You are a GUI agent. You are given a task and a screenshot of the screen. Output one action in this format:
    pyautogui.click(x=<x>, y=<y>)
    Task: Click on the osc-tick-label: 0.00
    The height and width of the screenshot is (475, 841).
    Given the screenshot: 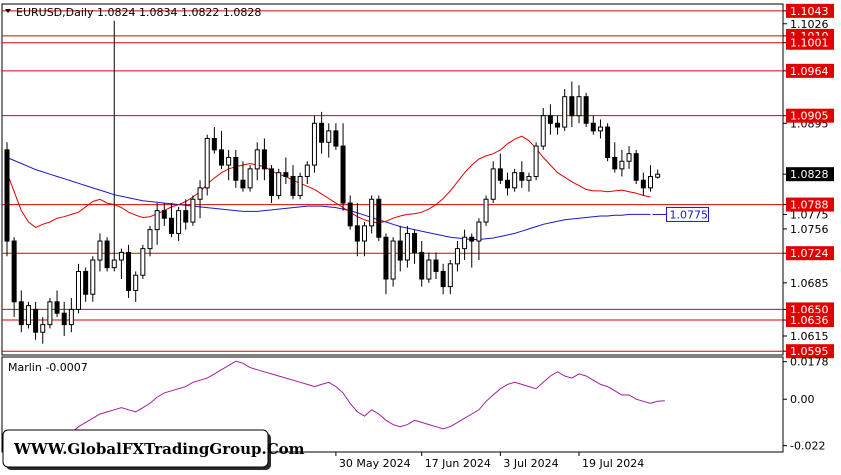 What is the action you would take?
    pyautogui.click(x=802, y=399)
    